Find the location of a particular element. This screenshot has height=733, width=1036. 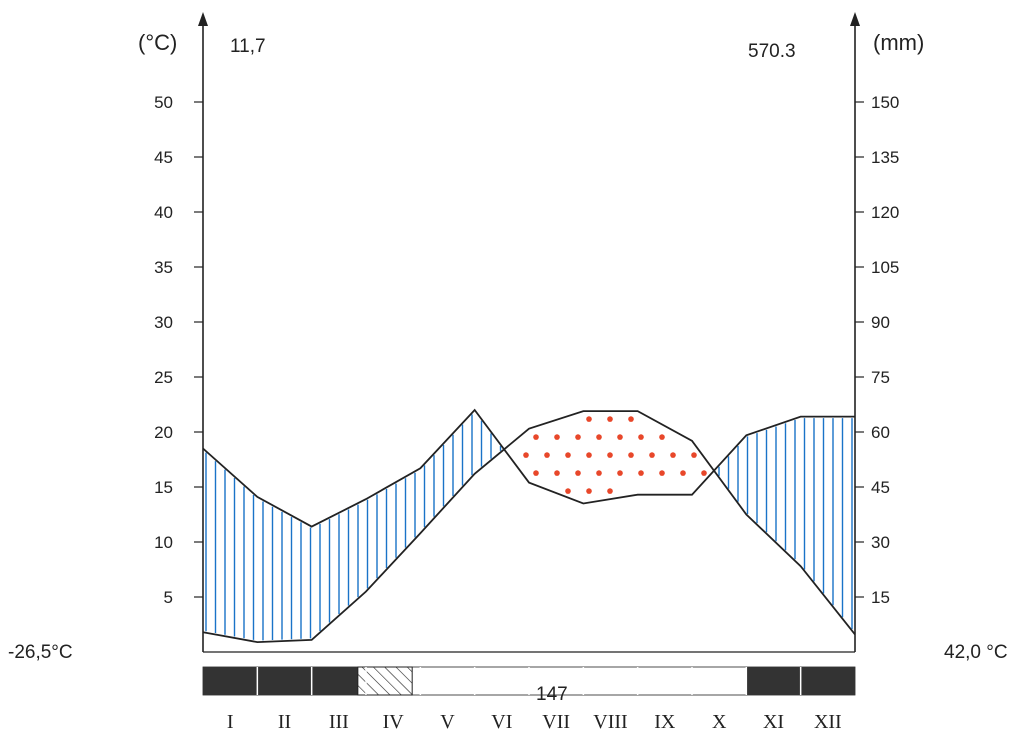

left-tick-label: 25 is located at coordinates (163, 377).